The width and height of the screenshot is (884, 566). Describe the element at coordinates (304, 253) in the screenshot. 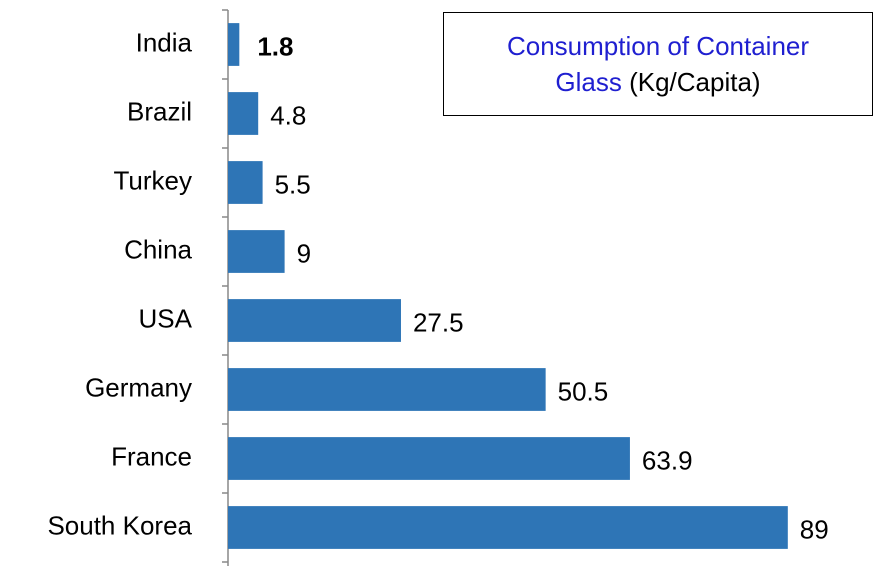

I see `value-label: 9` at that location.